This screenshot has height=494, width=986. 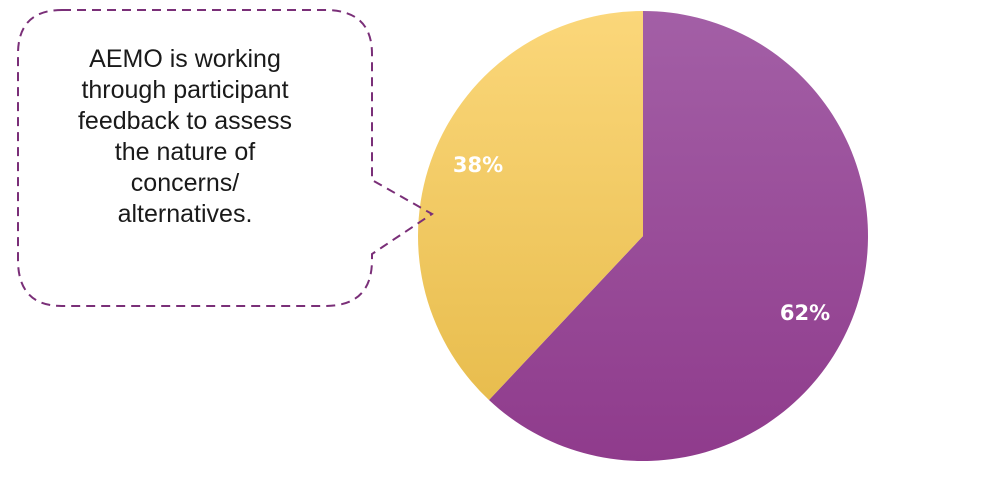 What do you see at coordinates (184, 121) in the screenshot?
I see `callout-line-3: feedback to assess` at bounding box center [184, 121].